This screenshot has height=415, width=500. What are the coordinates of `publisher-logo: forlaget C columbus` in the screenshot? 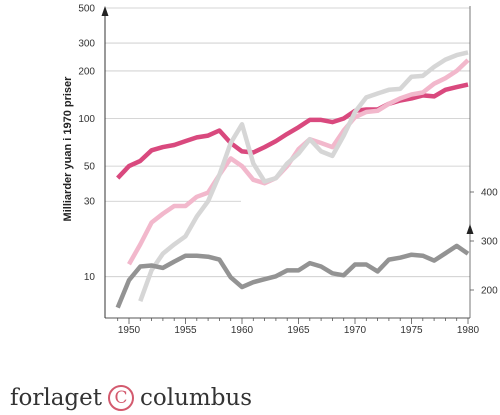 It's located at (131, 398).